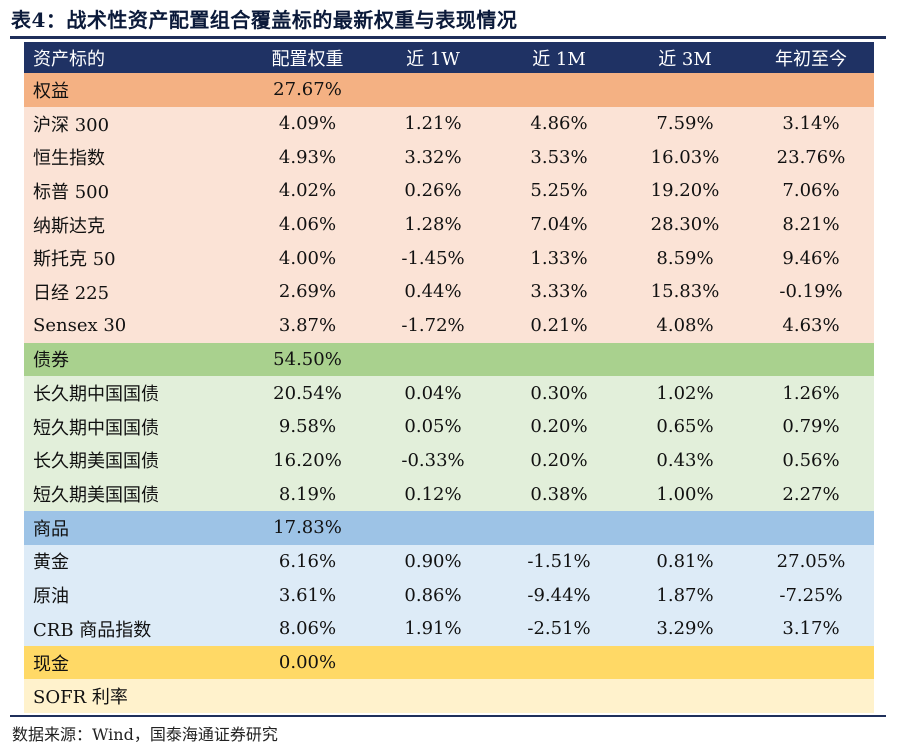  Describe the element at coordinates (449, 426) in the screenshot. I see `table-row: 短久期中国国债 9.58% 0.05% 0.20% 0.65% 0.79%` at that location.